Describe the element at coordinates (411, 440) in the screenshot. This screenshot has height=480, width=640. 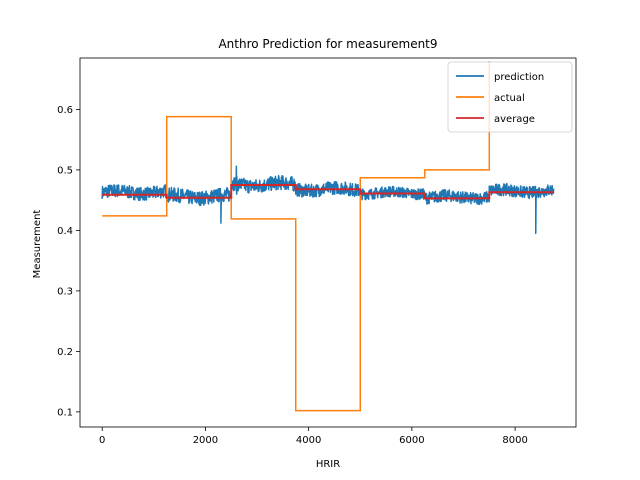
I see `x-tick-label: 6000` at that location.